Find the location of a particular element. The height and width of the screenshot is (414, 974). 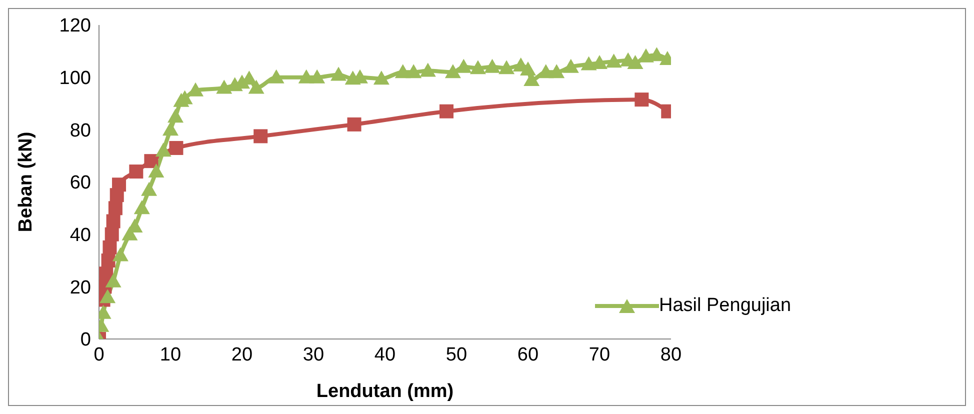

x-tick-label: 60 is located at coordinates (528, 355).